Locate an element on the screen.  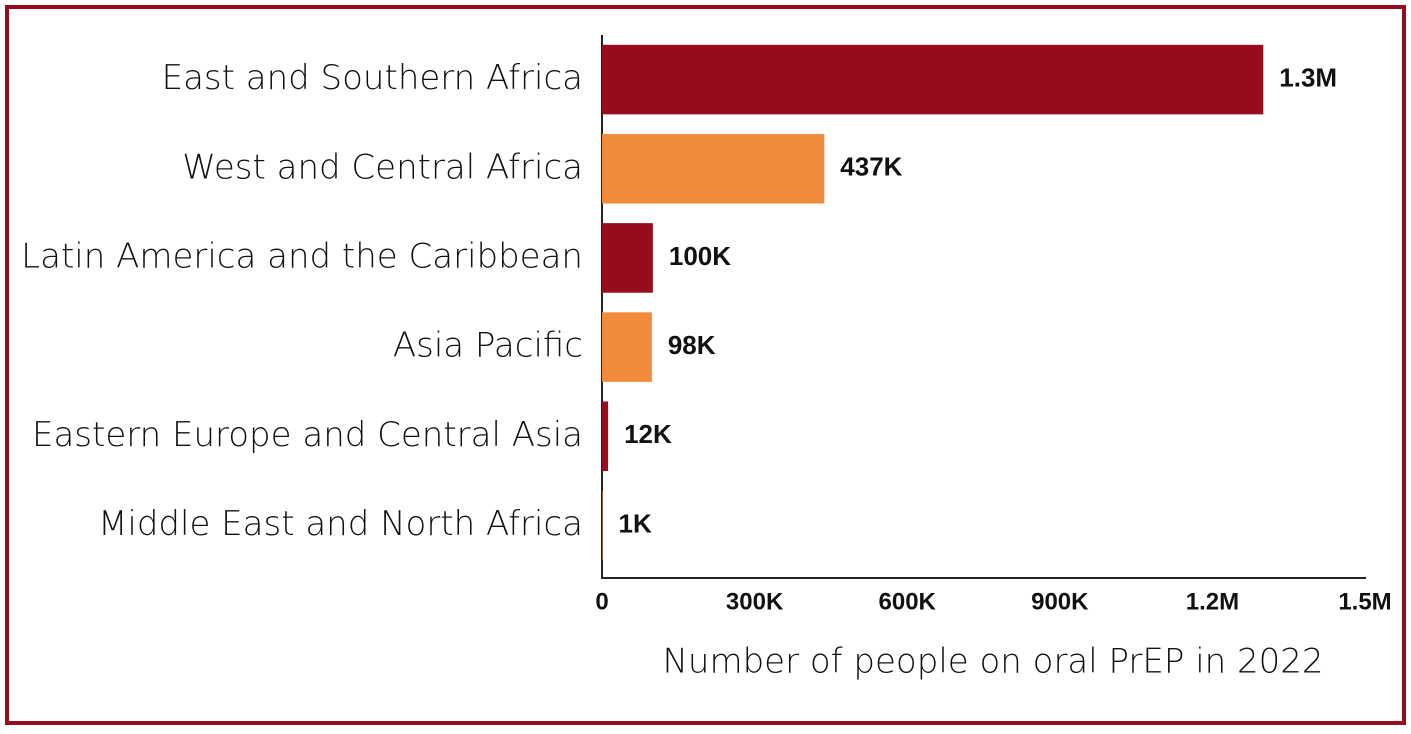
category-label: Middle East and North Africa is located at coordinates (340, 524).